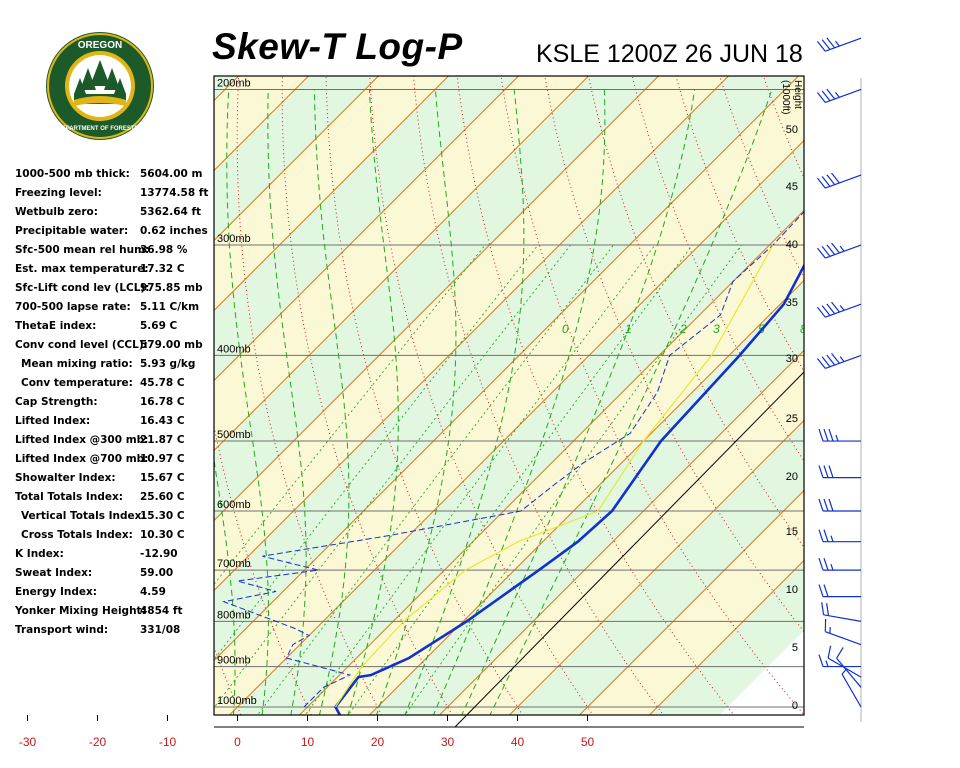 Image resolution: width=960 pixels, height=768 pixels. Describe the element at coordinates (82, 440) in the screenshot. I see `index-label: Lifted Index @300 mb:` at that location.